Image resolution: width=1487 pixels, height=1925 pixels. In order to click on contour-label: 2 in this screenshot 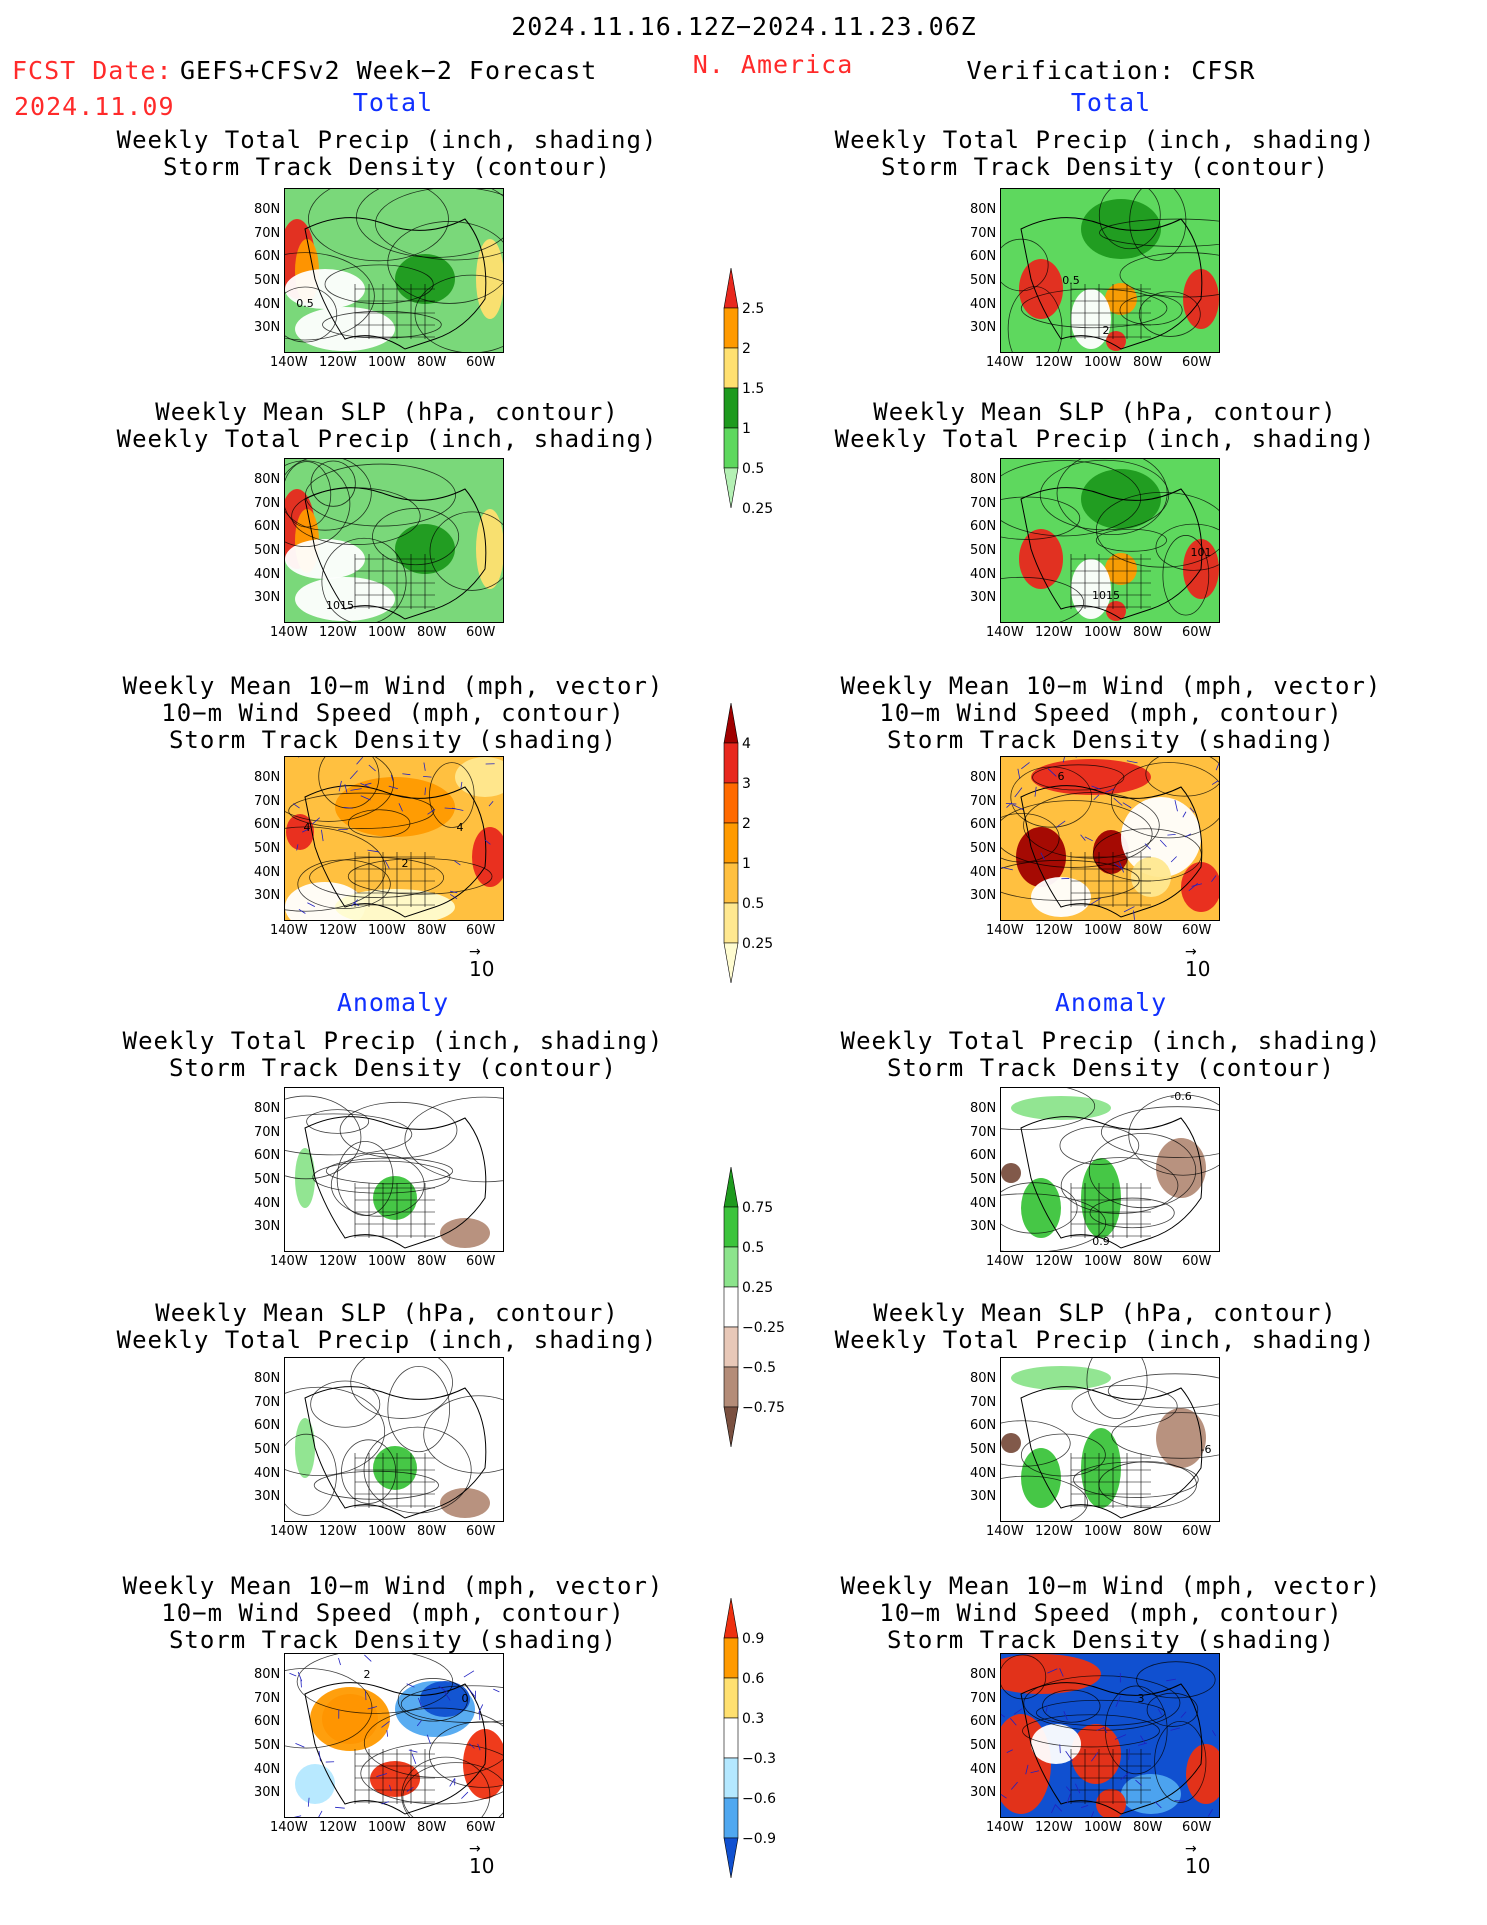, I will do `click(1106, 330)`.